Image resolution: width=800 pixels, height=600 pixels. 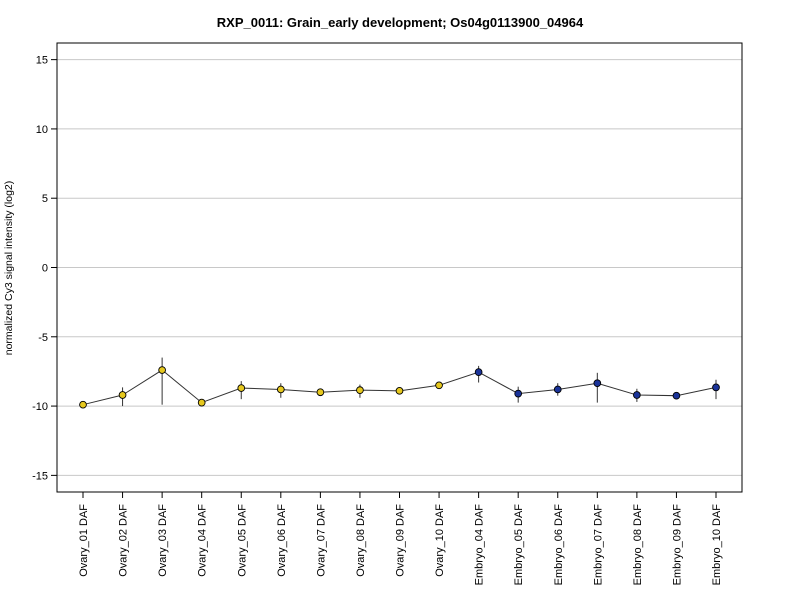 What do you see at coordinates (717, 545) in the screenshot?
I see `x-tick-label: Embryo_10 DAF` at bounding box center [717, 545].